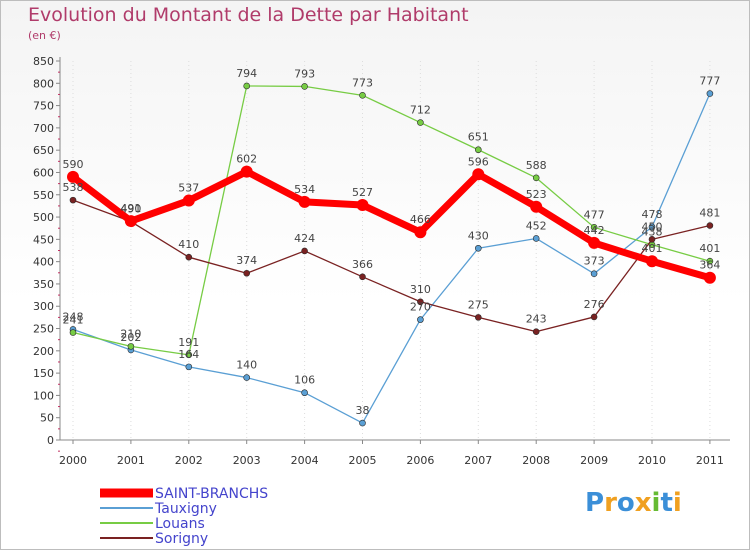 This screenshot has height=550, width=750. Describe the element at coordinates (43, 106) in the screenshot. I see `y-tick-label: 750` at that location.